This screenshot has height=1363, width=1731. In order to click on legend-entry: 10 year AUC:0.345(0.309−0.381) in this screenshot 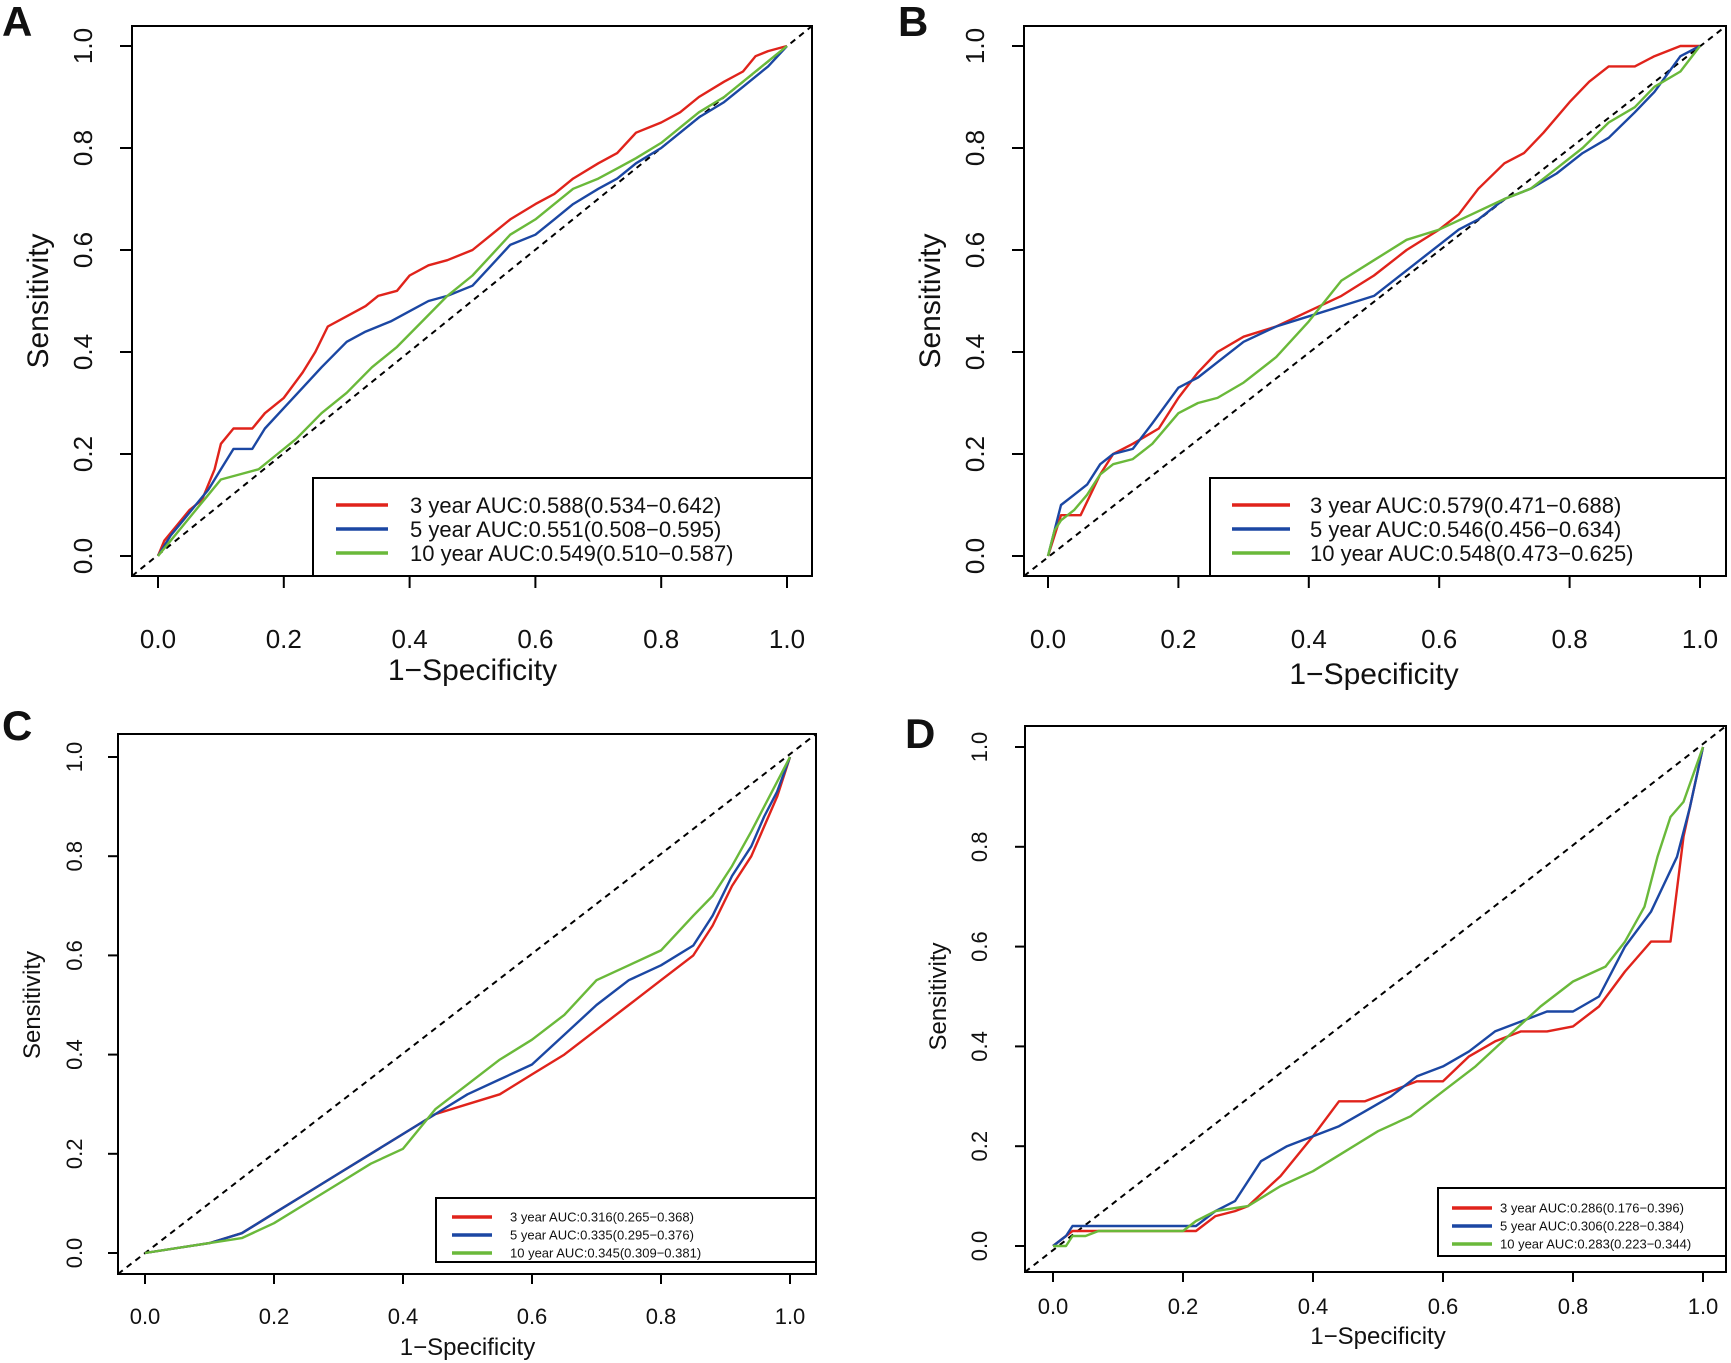, I will do `click(605, 1253)`.